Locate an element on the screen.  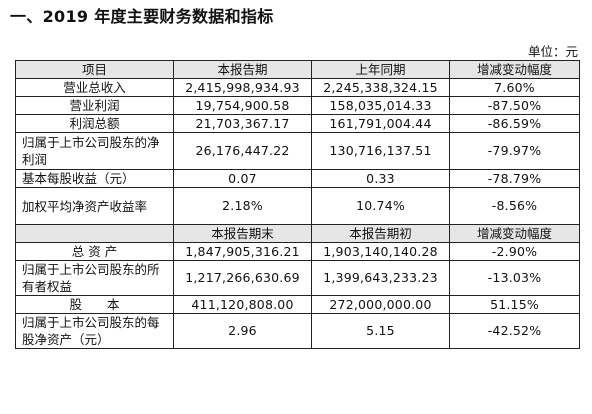
row-label: 归属于上市公司股东的所有者权益 is located at coordinates (94, 278).